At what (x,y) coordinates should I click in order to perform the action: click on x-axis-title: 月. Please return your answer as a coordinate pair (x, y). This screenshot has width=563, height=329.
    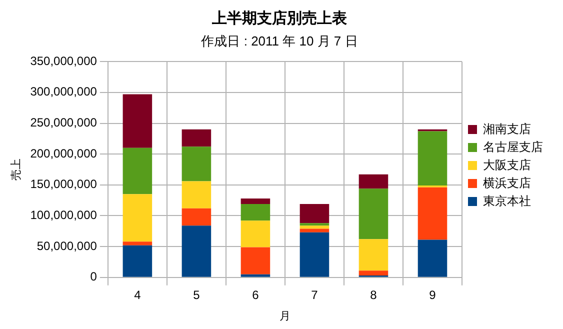
    Looking at the image, I should click on (284, 316).